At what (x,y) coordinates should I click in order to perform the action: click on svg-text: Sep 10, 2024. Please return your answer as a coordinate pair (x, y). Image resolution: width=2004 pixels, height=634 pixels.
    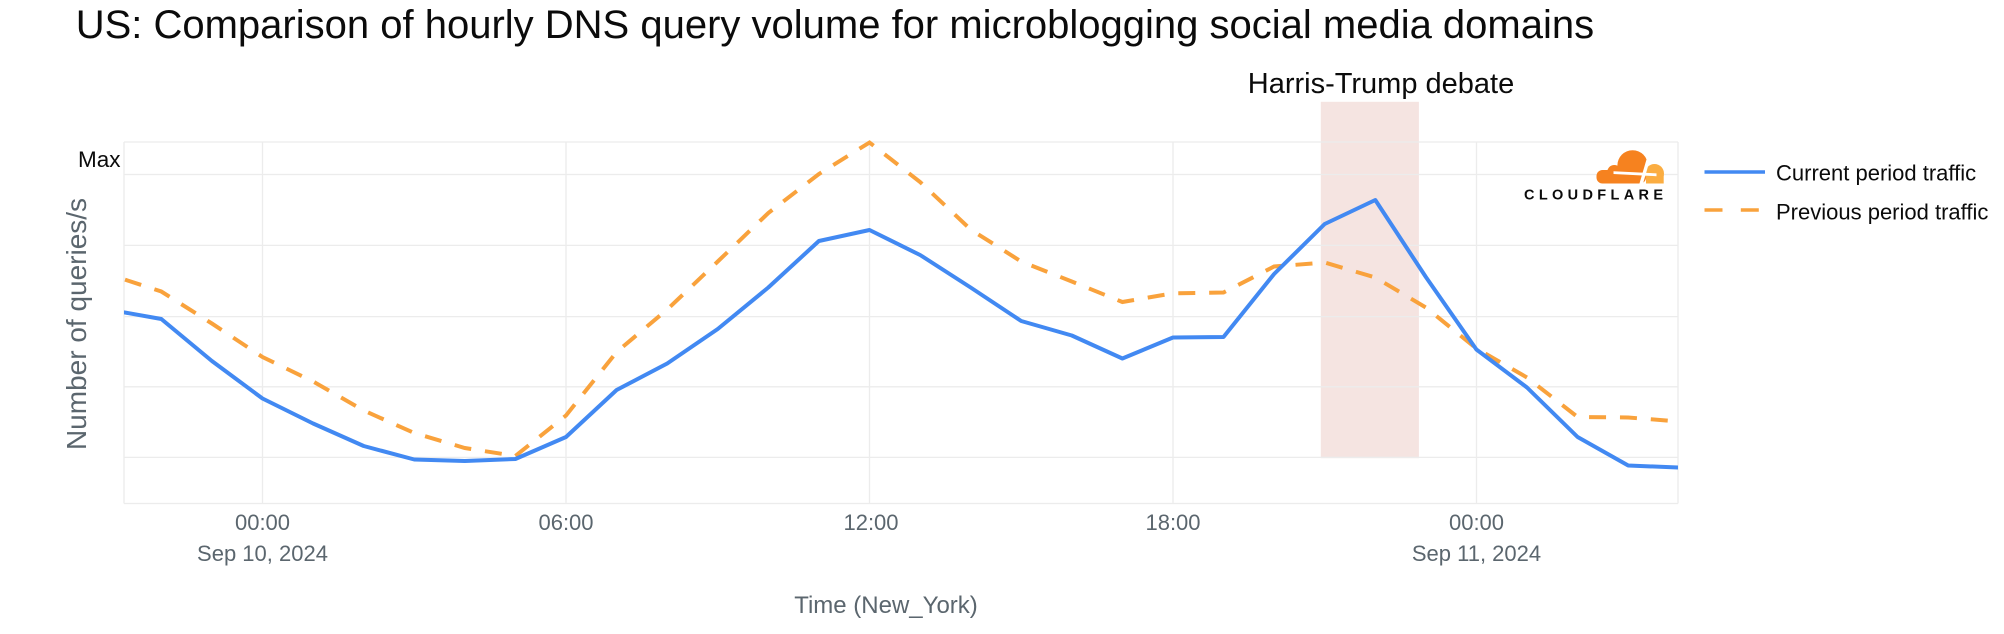
    Looking at the image, I should click on (262, 553).